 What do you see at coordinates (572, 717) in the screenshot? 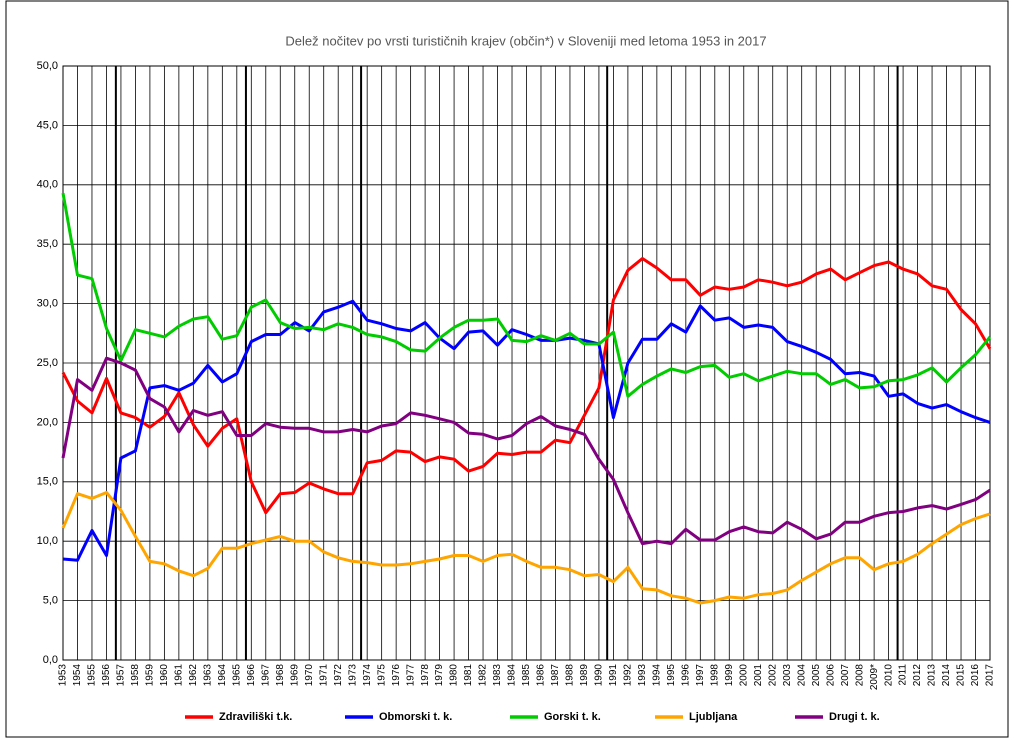
I see `legend-label: Gorski t. k.` at bounding box center [572, 717].